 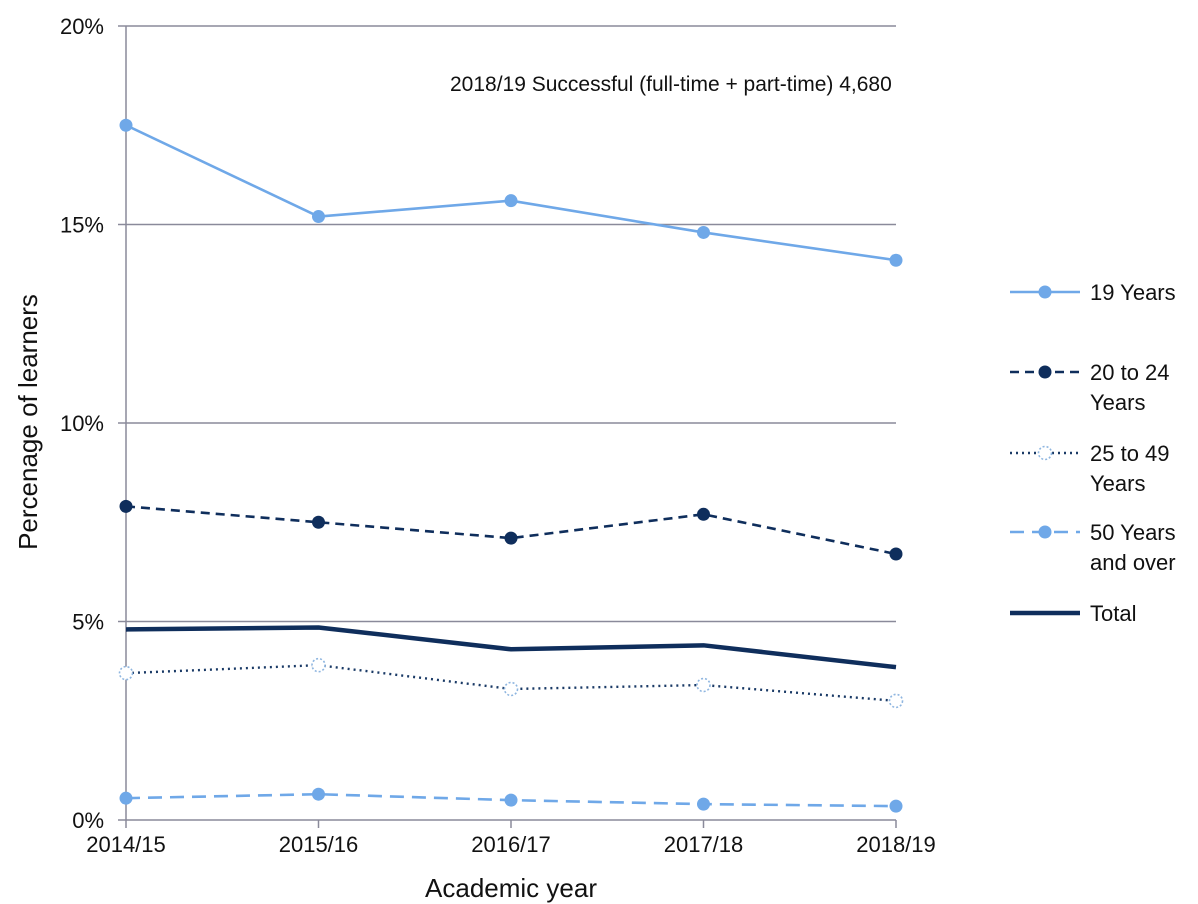 I want to click on series-20-to-24-years, so click(x=511, y=530).